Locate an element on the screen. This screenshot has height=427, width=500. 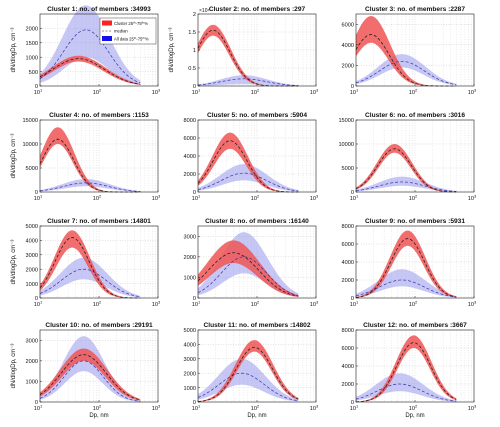
legend-cluster-swatch is located at coordinates (107, 23).